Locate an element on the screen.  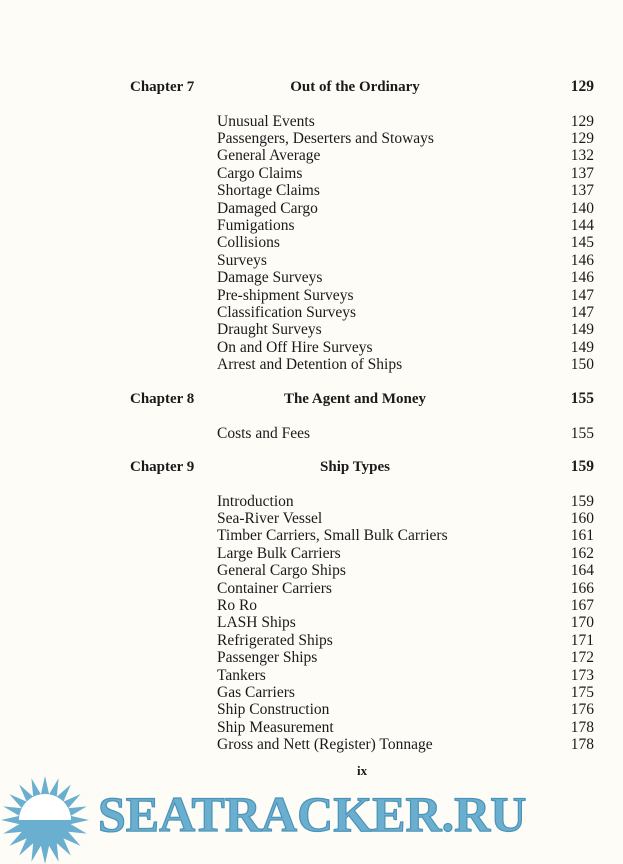
toc-entry-title: On and Off Hire Surveys is located at coordinates (295, 347).